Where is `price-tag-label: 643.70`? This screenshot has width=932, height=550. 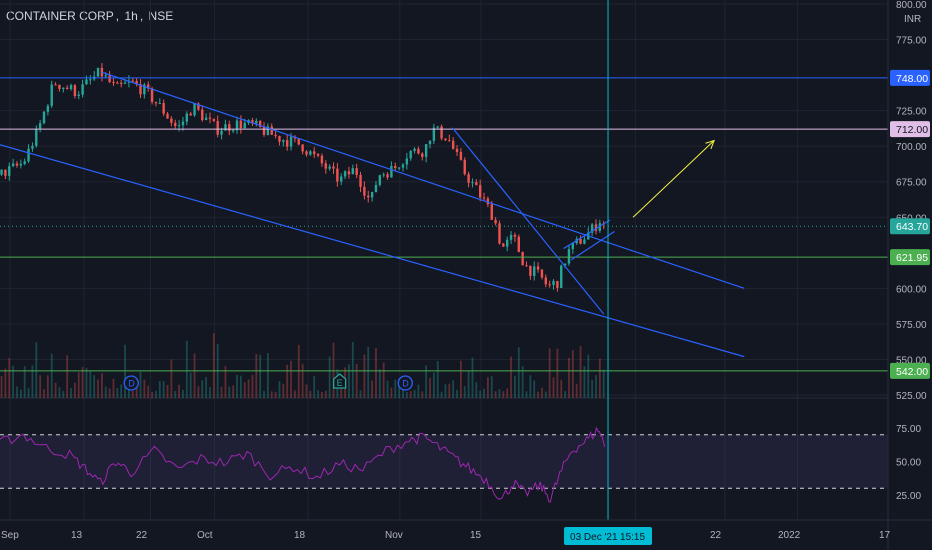 price-tag-label: 643.70 is located at coordinates (912, 227).